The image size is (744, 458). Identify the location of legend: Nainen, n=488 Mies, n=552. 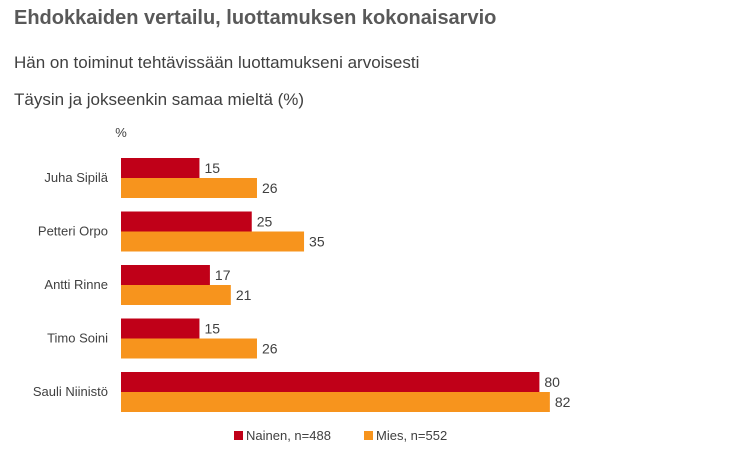
(340, 435).